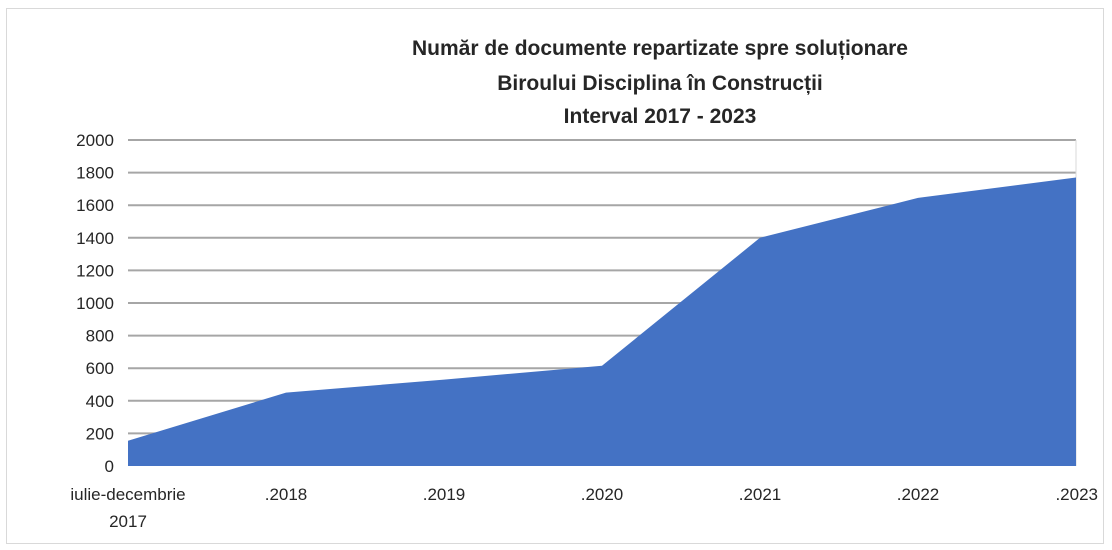 This screenshot has height=550, width=1112. I want to click on x-tick-label-line: .2022, so click(918, 494).